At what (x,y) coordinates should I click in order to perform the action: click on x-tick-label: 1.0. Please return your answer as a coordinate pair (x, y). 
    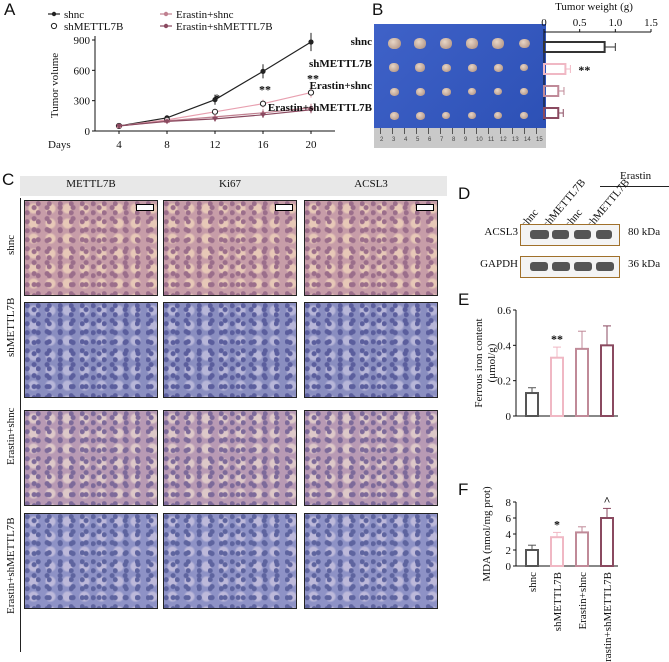
    Looking at the image, I should click on (615, 23).